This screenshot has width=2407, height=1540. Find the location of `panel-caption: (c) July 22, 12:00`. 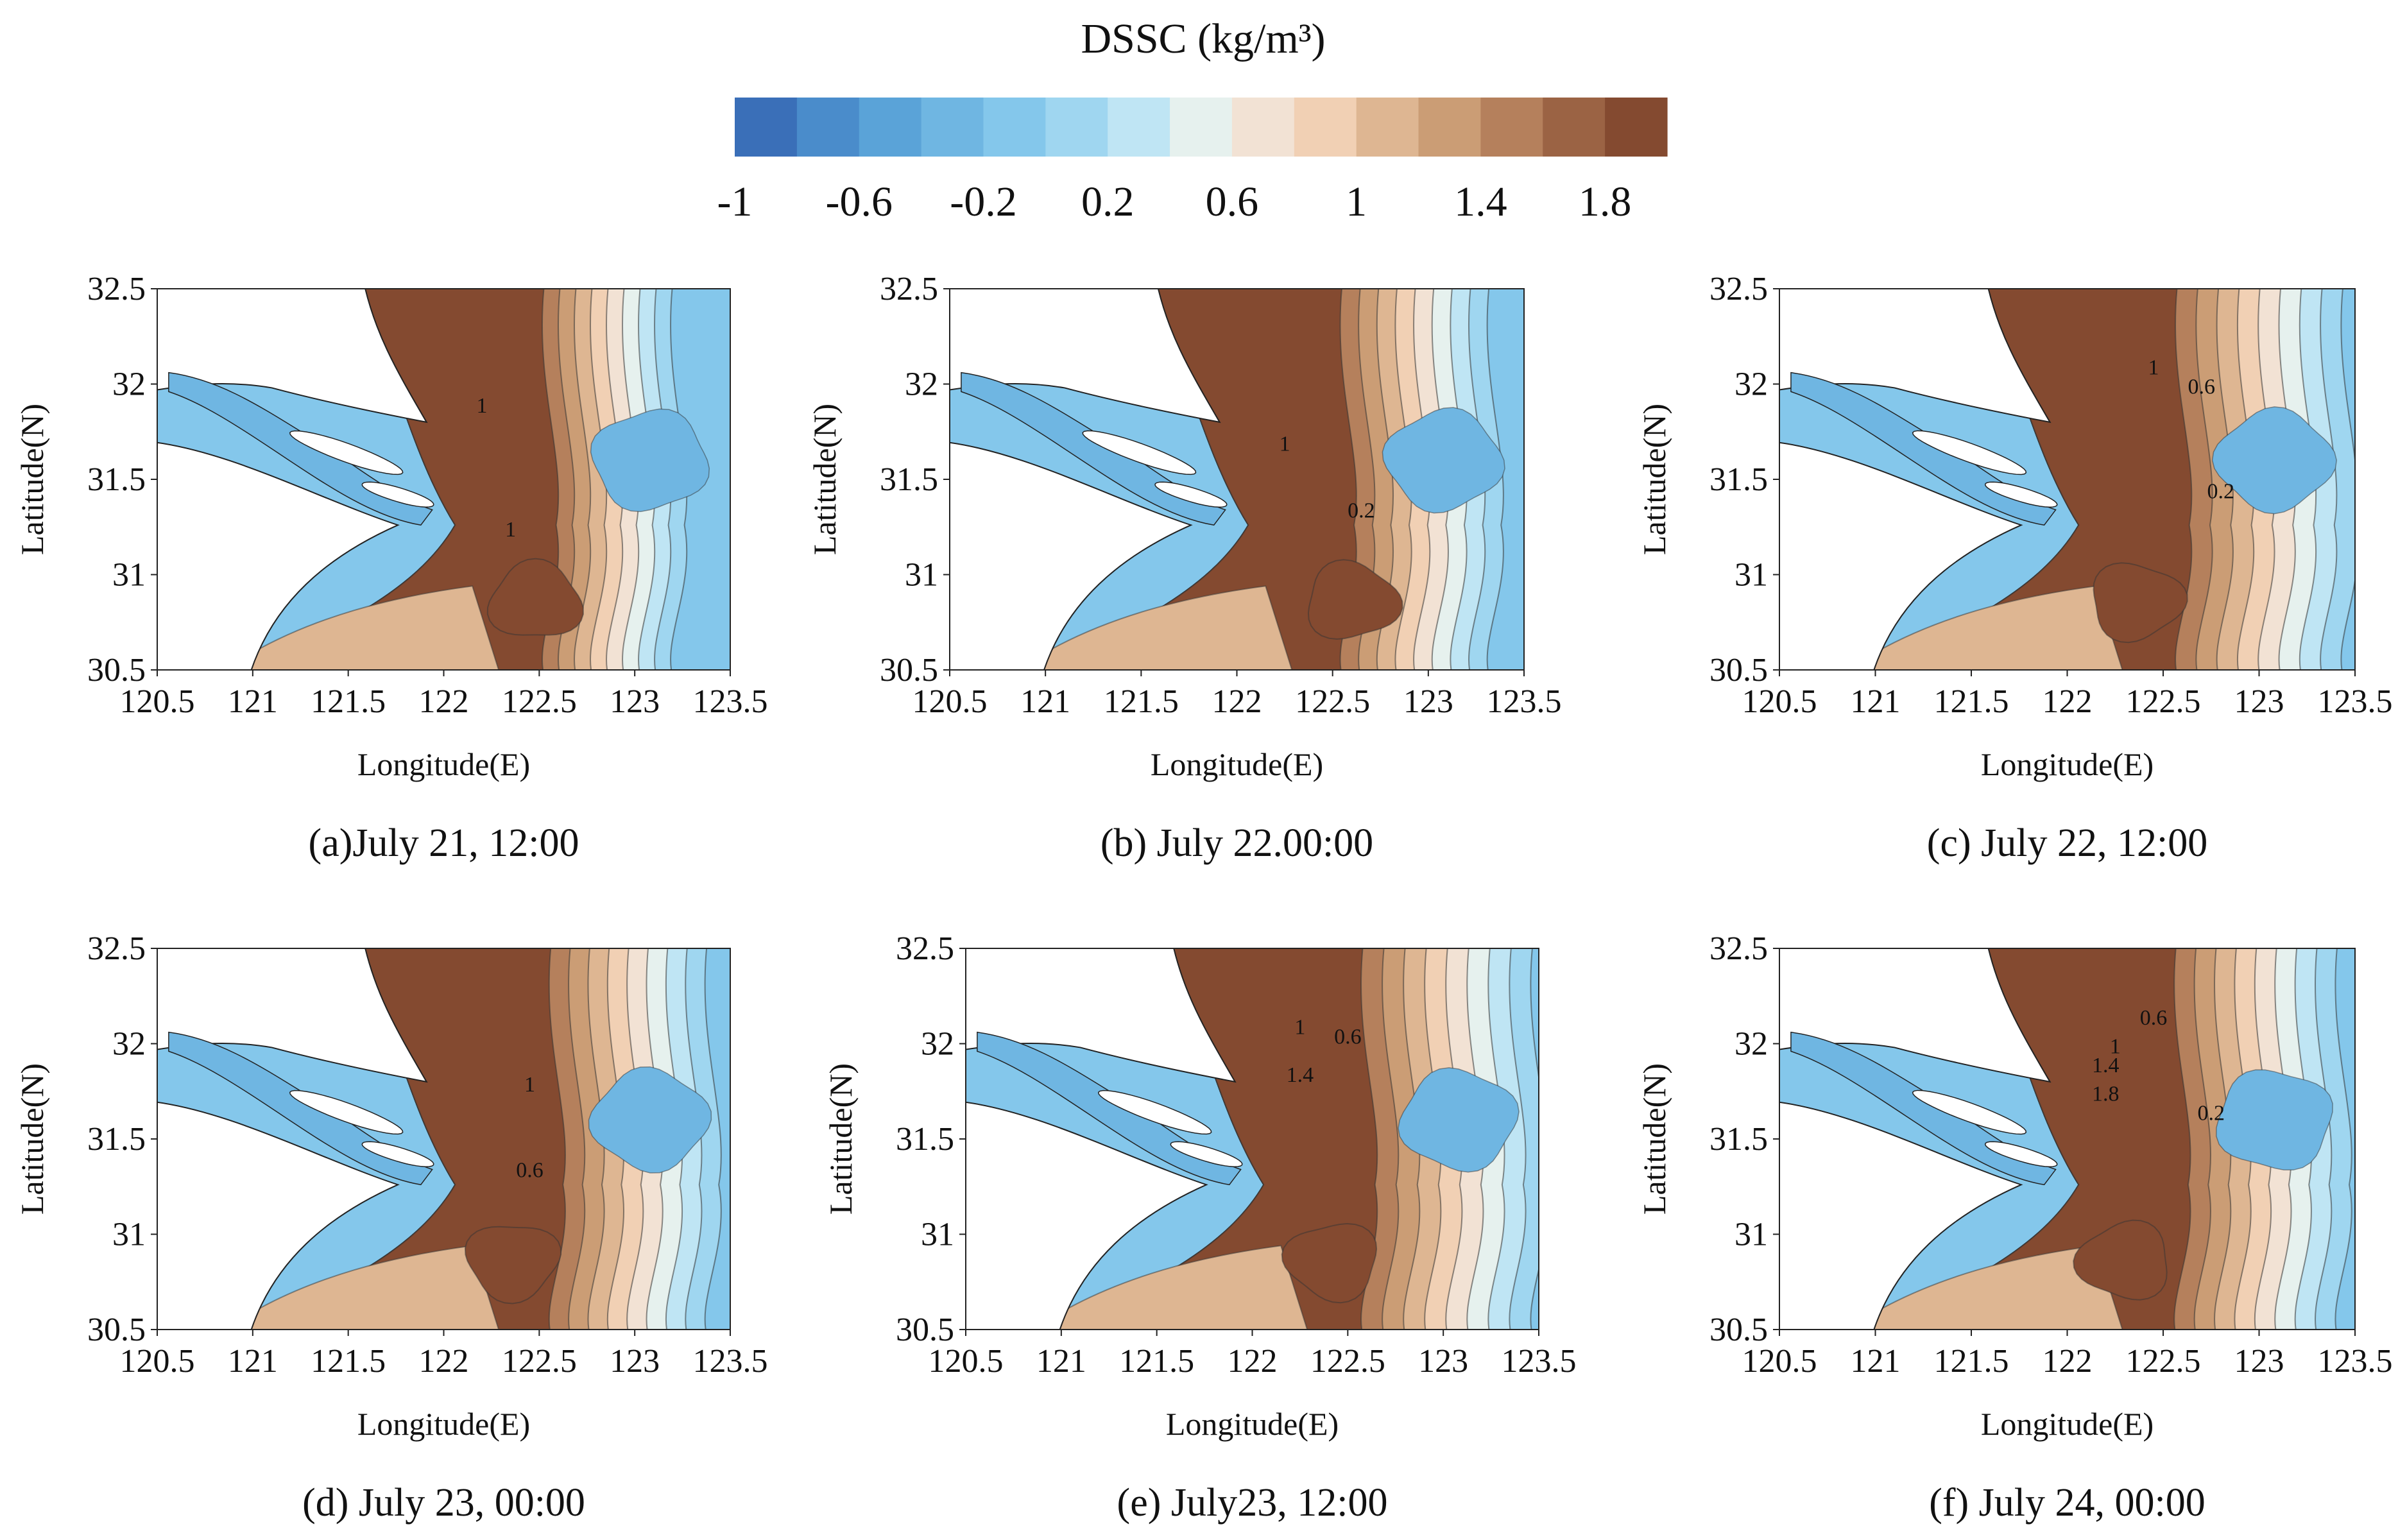

panel-caption: (c) July 22, 12:00 is located at coordinates (2067, 843).